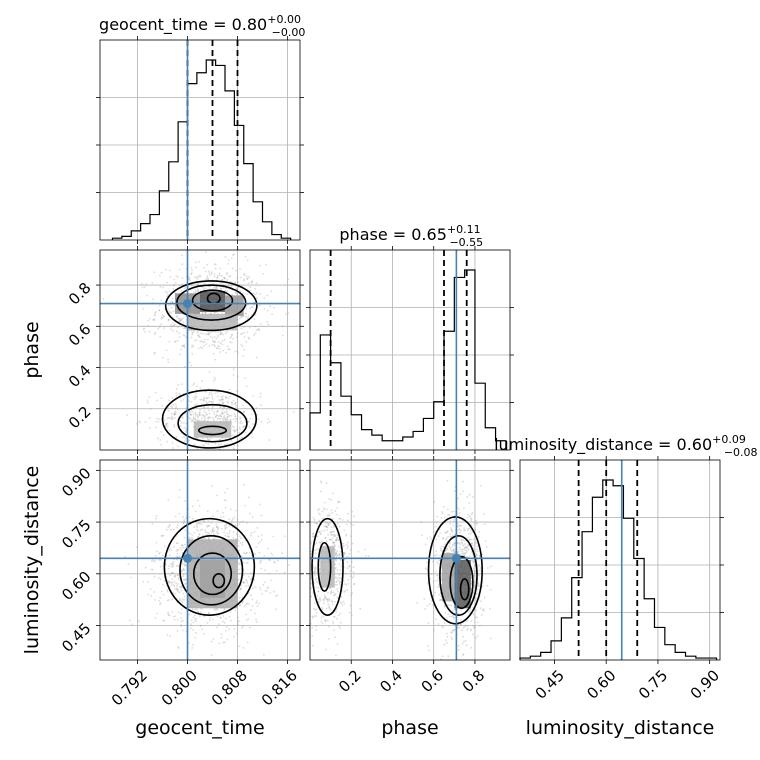 The image size is (760, 760). Describe the element at coordinates (76, 534) in the screenshot. I see `y-tick-label-luminosity_distance: 0.75` at that location.